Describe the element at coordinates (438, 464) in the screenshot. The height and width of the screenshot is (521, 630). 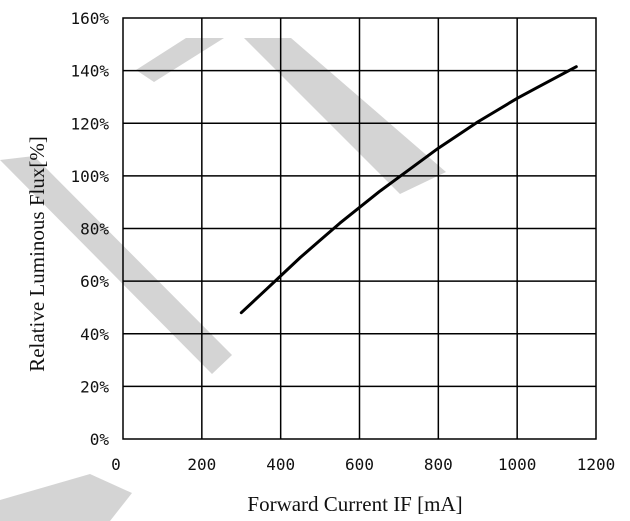
I see `x-tick-label: 800` at that location.